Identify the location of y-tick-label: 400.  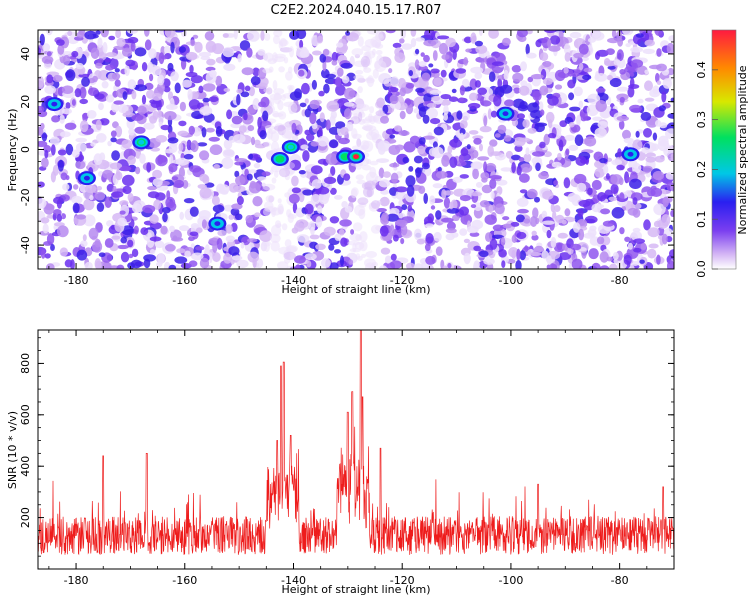
(25, 466).